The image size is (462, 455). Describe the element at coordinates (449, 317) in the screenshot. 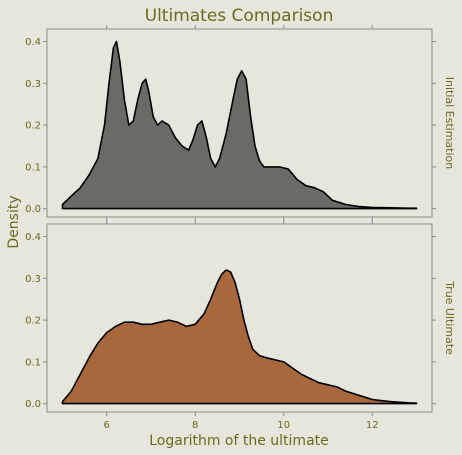

I see `strip-label-true-ultimate: True Ultimate` at that location.